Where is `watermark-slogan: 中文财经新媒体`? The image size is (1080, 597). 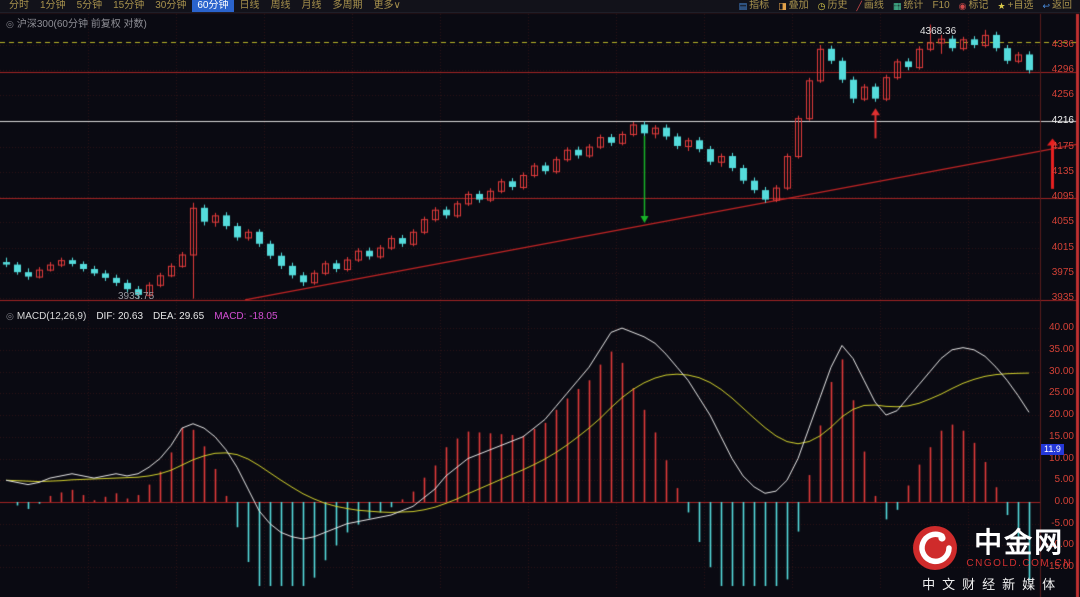
watermark-slogan: 中文财经新媒体 is located at coordinates (992, 584).